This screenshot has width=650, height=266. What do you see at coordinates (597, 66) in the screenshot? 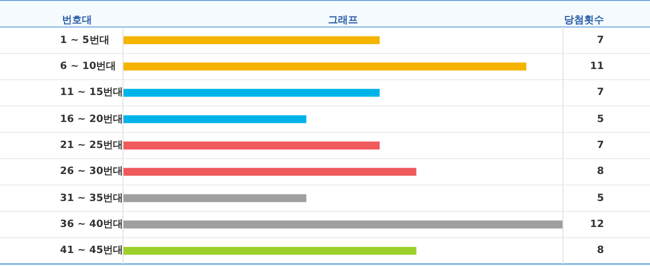
I see `data-label: 11` at bounding box center [597, 66].